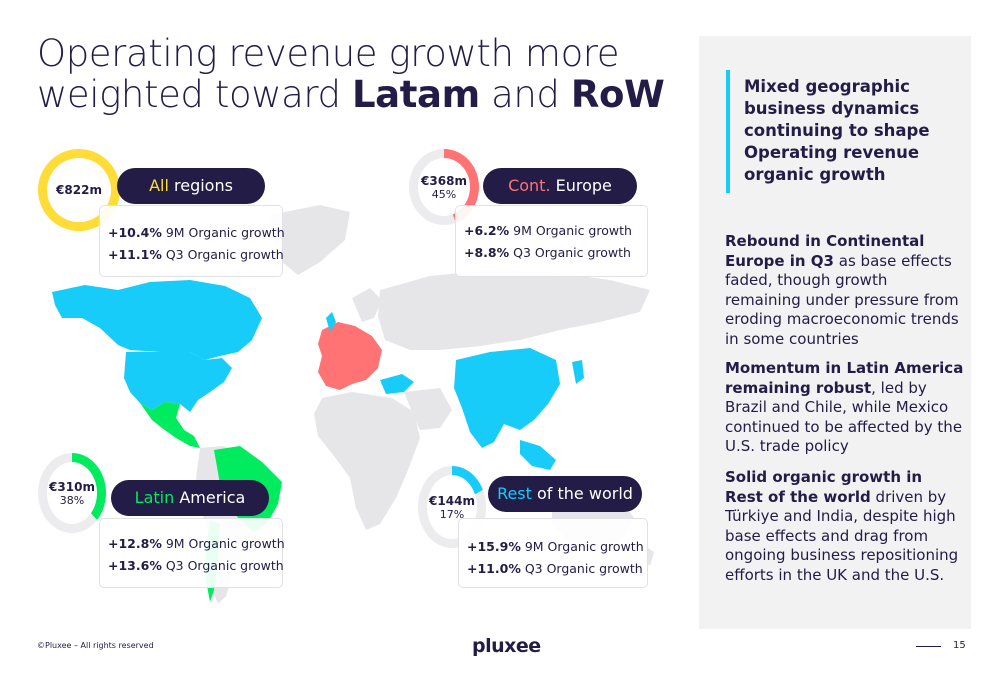 This screenshot has height=685, width=1000. Describe the element at coordinates (196, 232) in the screenshot. I see `all-regions-9m: +10.4% 9M Organic growth` at that location.